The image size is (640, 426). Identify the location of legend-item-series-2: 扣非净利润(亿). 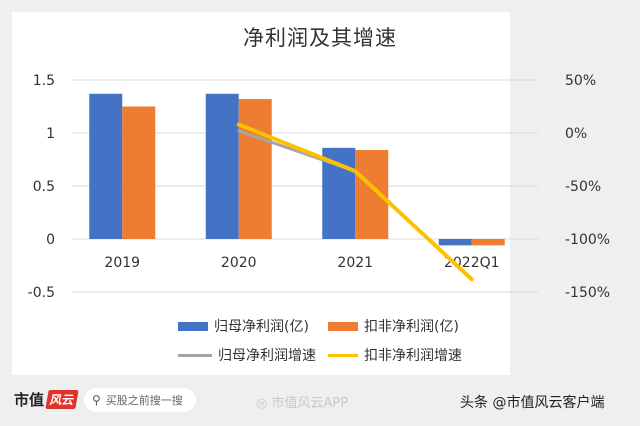
(393, 326).